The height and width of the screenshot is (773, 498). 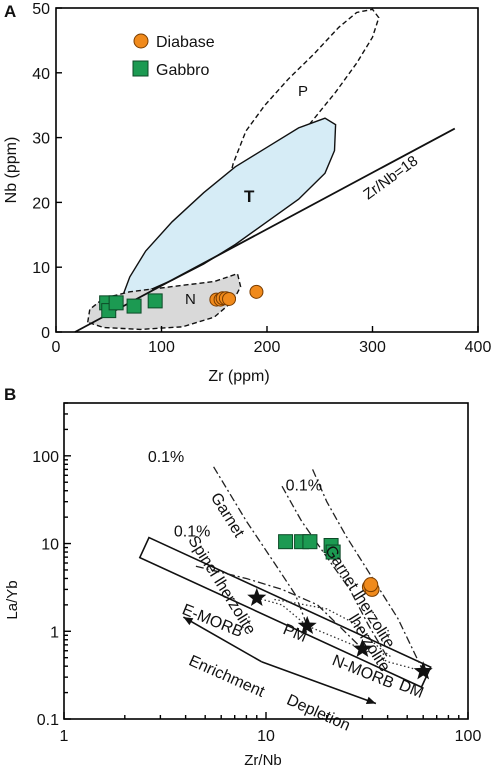 What do you see at coordinates (468, 736) in the screenshot?
I see `b-xtick-label-100: 100` at bounding box center [468, 736].